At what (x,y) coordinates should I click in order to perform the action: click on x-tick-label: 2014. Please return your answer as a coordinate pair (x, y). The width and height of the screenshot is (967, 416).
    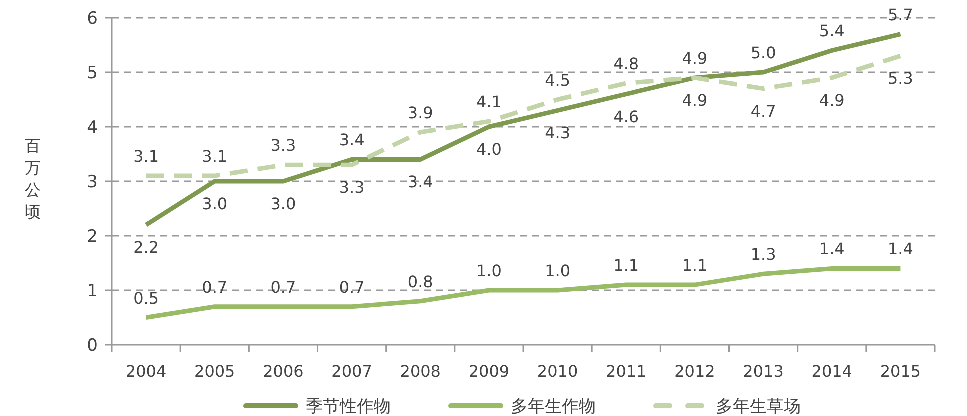
    Looking at the image, I should click on (832, 371).